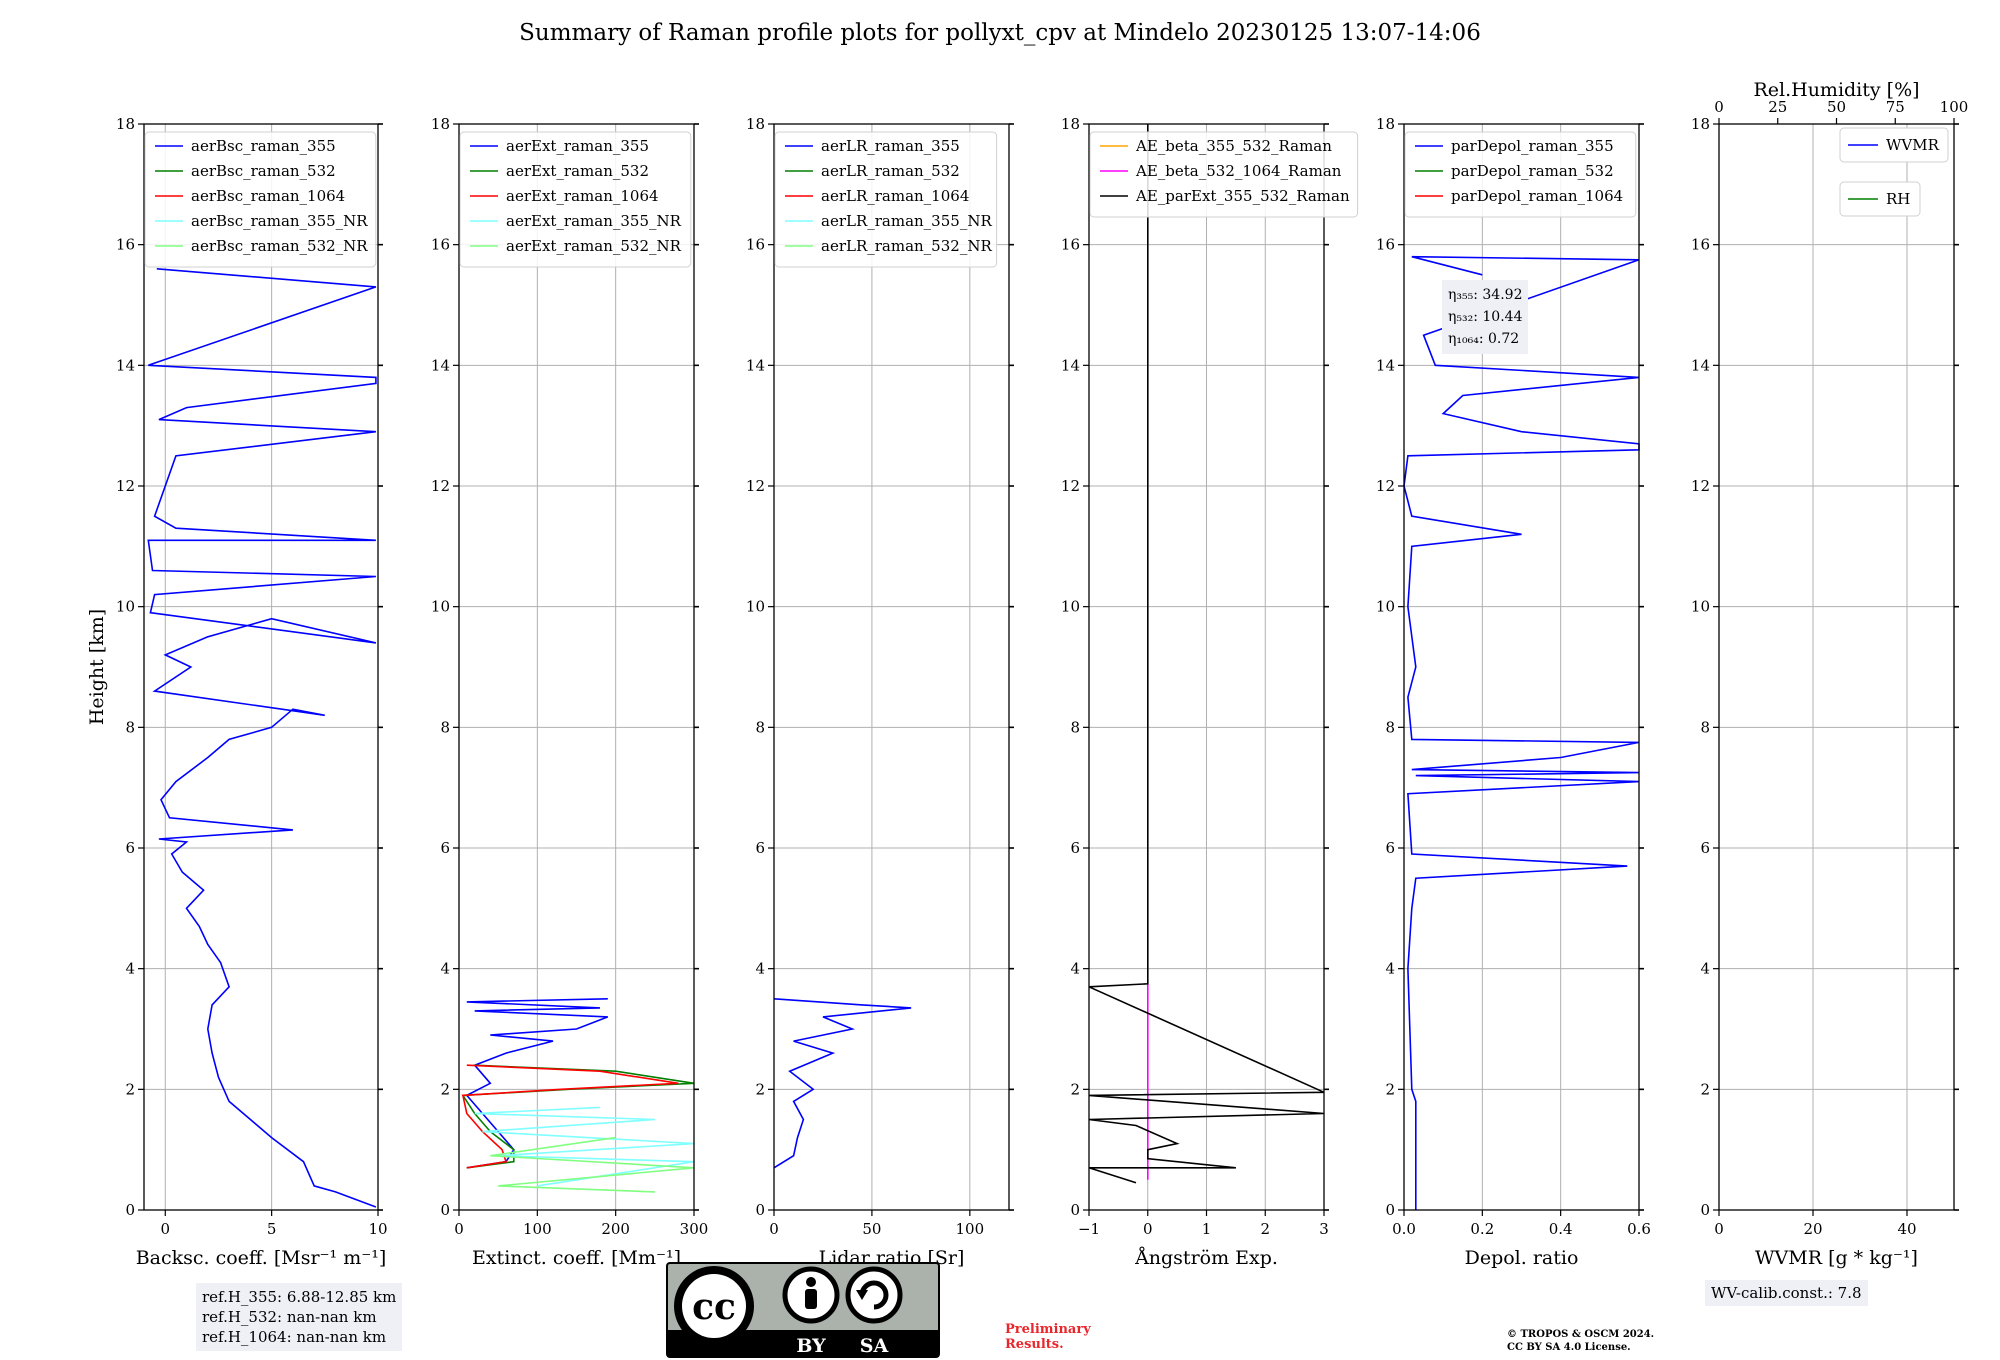 This screenshot has height=1360, width=2000. Describe the element at coordinates (970, 1229) in the screenshot. I see `x-tick-label: 100` at that location.